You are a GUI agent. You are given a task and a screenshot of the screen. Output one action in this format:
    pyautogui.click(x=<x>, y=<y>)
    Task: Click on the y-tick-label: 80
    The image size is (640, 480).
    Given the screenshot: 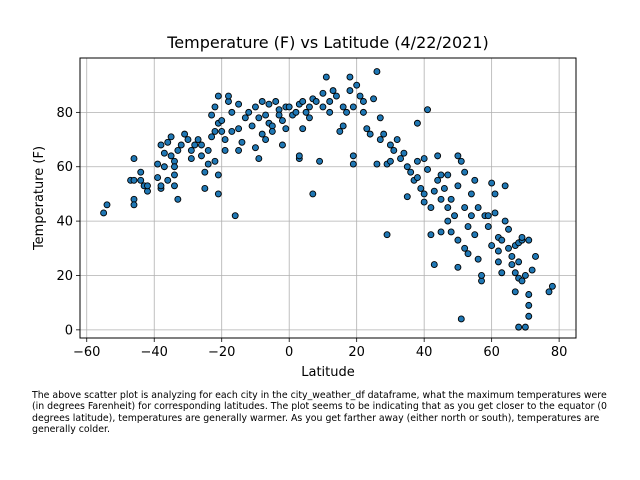 What is the action you would take?
    pyautogui.click(x=64, y=113)
    